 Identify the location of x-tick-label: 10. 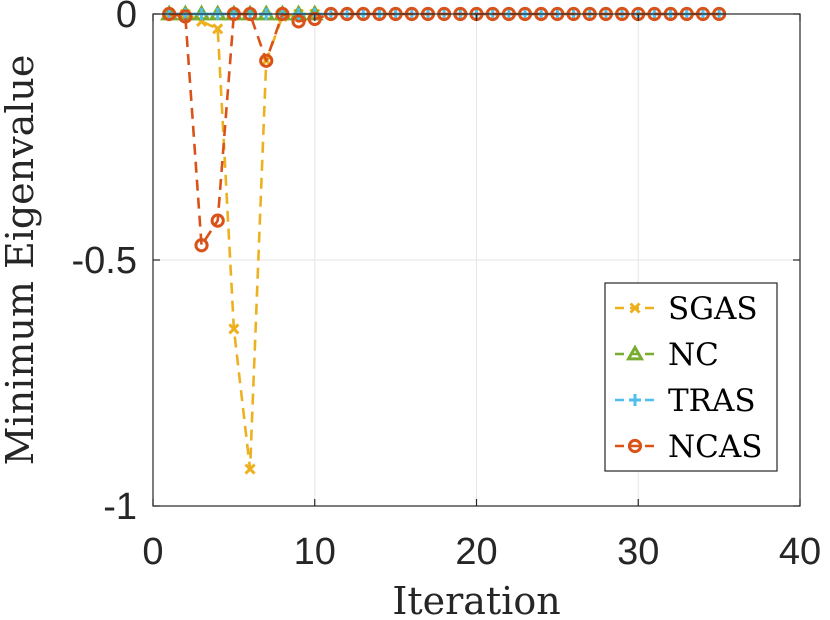
(315, 552).